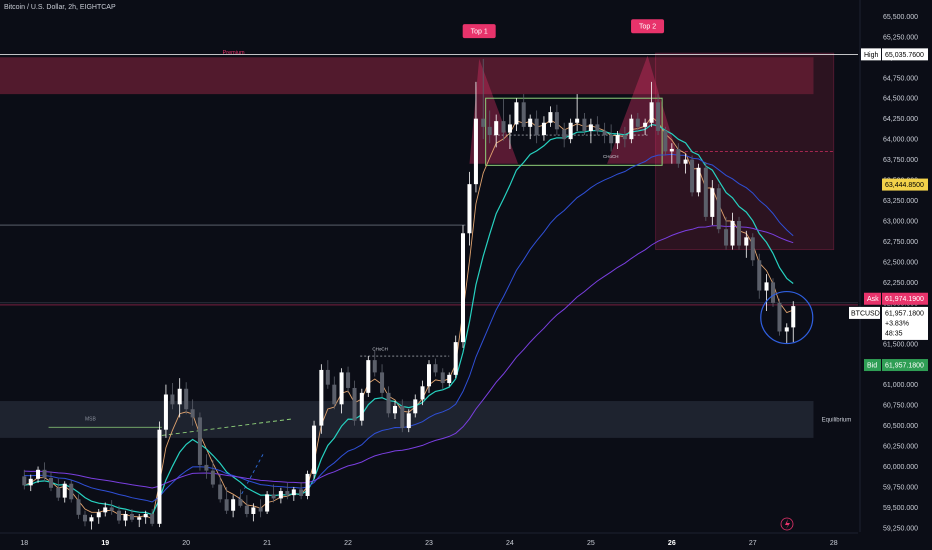 The width and height of the screenshot is (932, 550). What do you see at coordinates (226, 427) in the screenshot?
I see `trend-projection` at bounding box center [226, 427].